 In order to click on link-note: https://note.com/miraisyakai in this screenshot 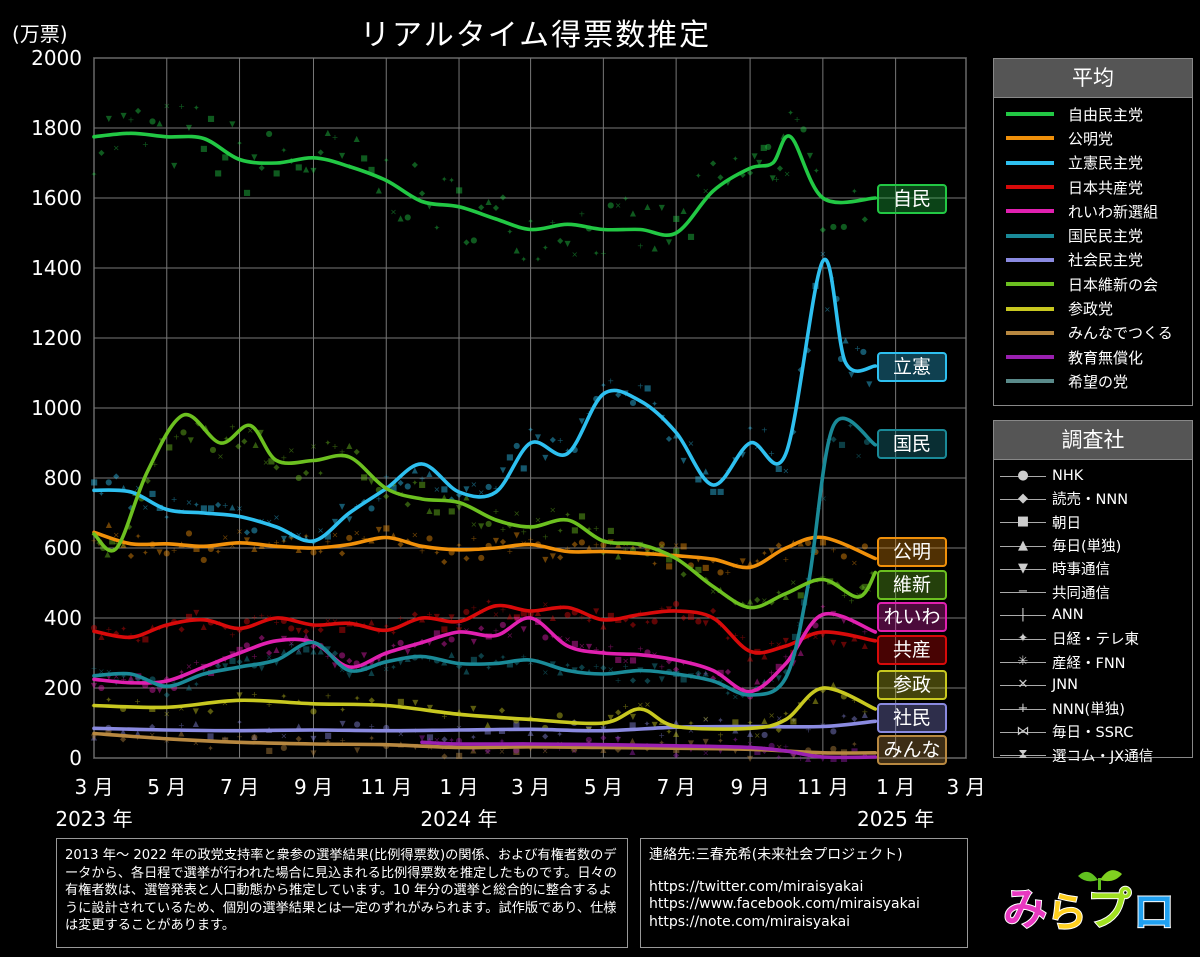, I will do `click(750, 921)`.